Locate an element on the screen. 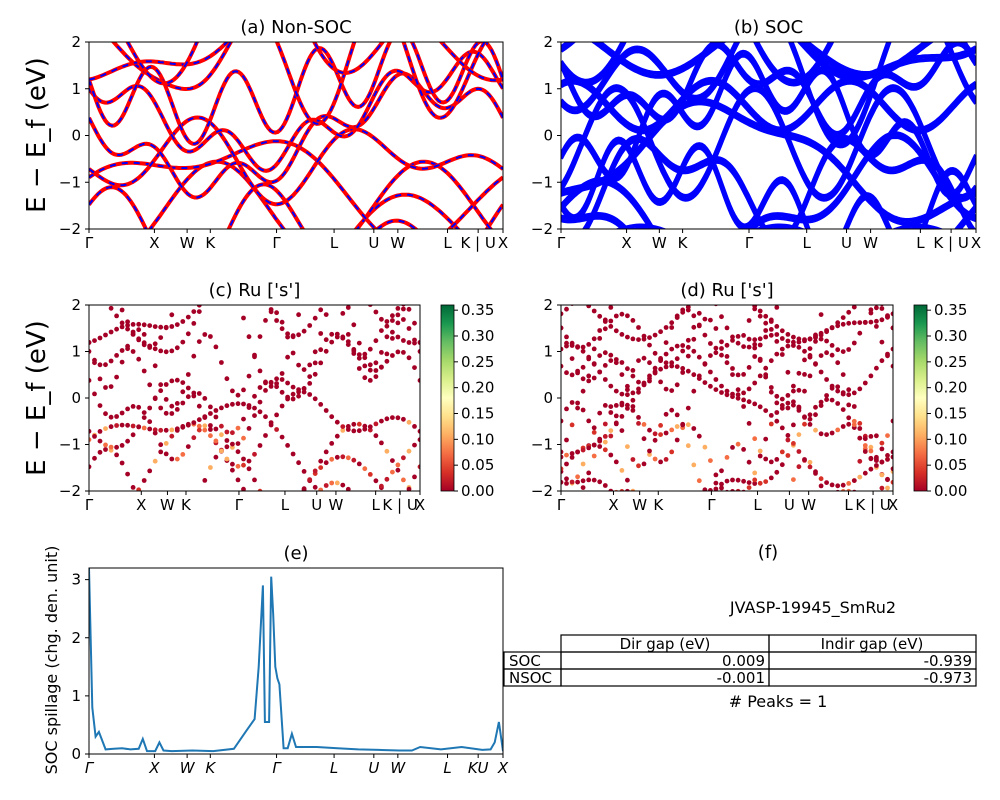 The height and width of the screenshot is (800, 1000). y-tick-label: 0 is located at coordinates (76, 398).